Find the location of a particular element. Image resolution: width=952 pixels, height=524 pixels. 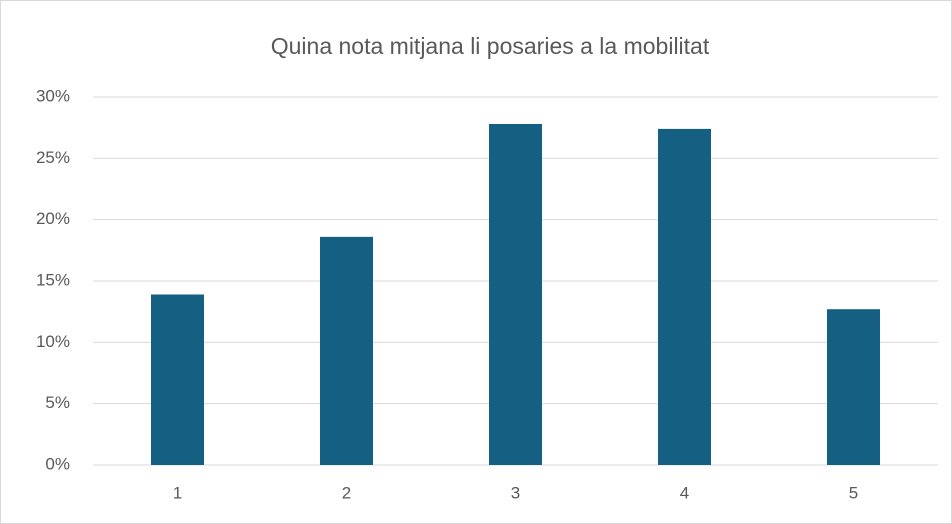

y-tick-label: 0% is located at coordinates (57, 463).